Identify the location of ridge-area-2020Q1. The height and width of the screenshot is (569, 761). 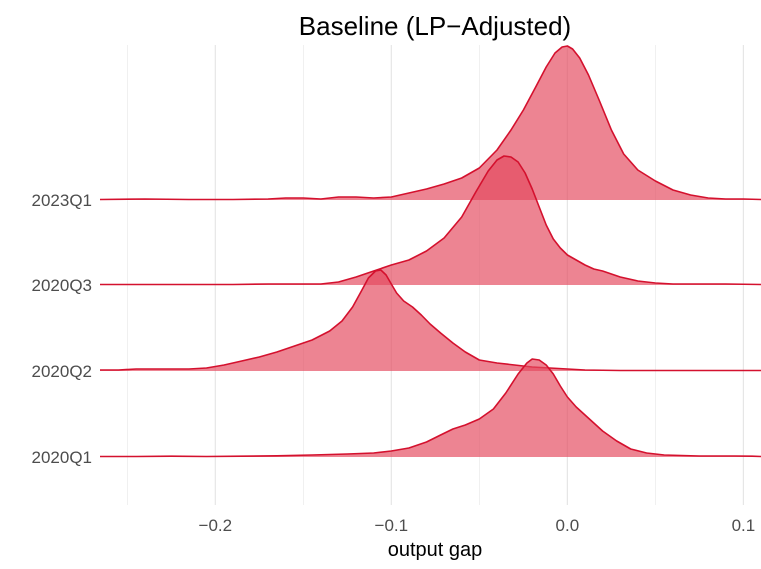
(430, 408).